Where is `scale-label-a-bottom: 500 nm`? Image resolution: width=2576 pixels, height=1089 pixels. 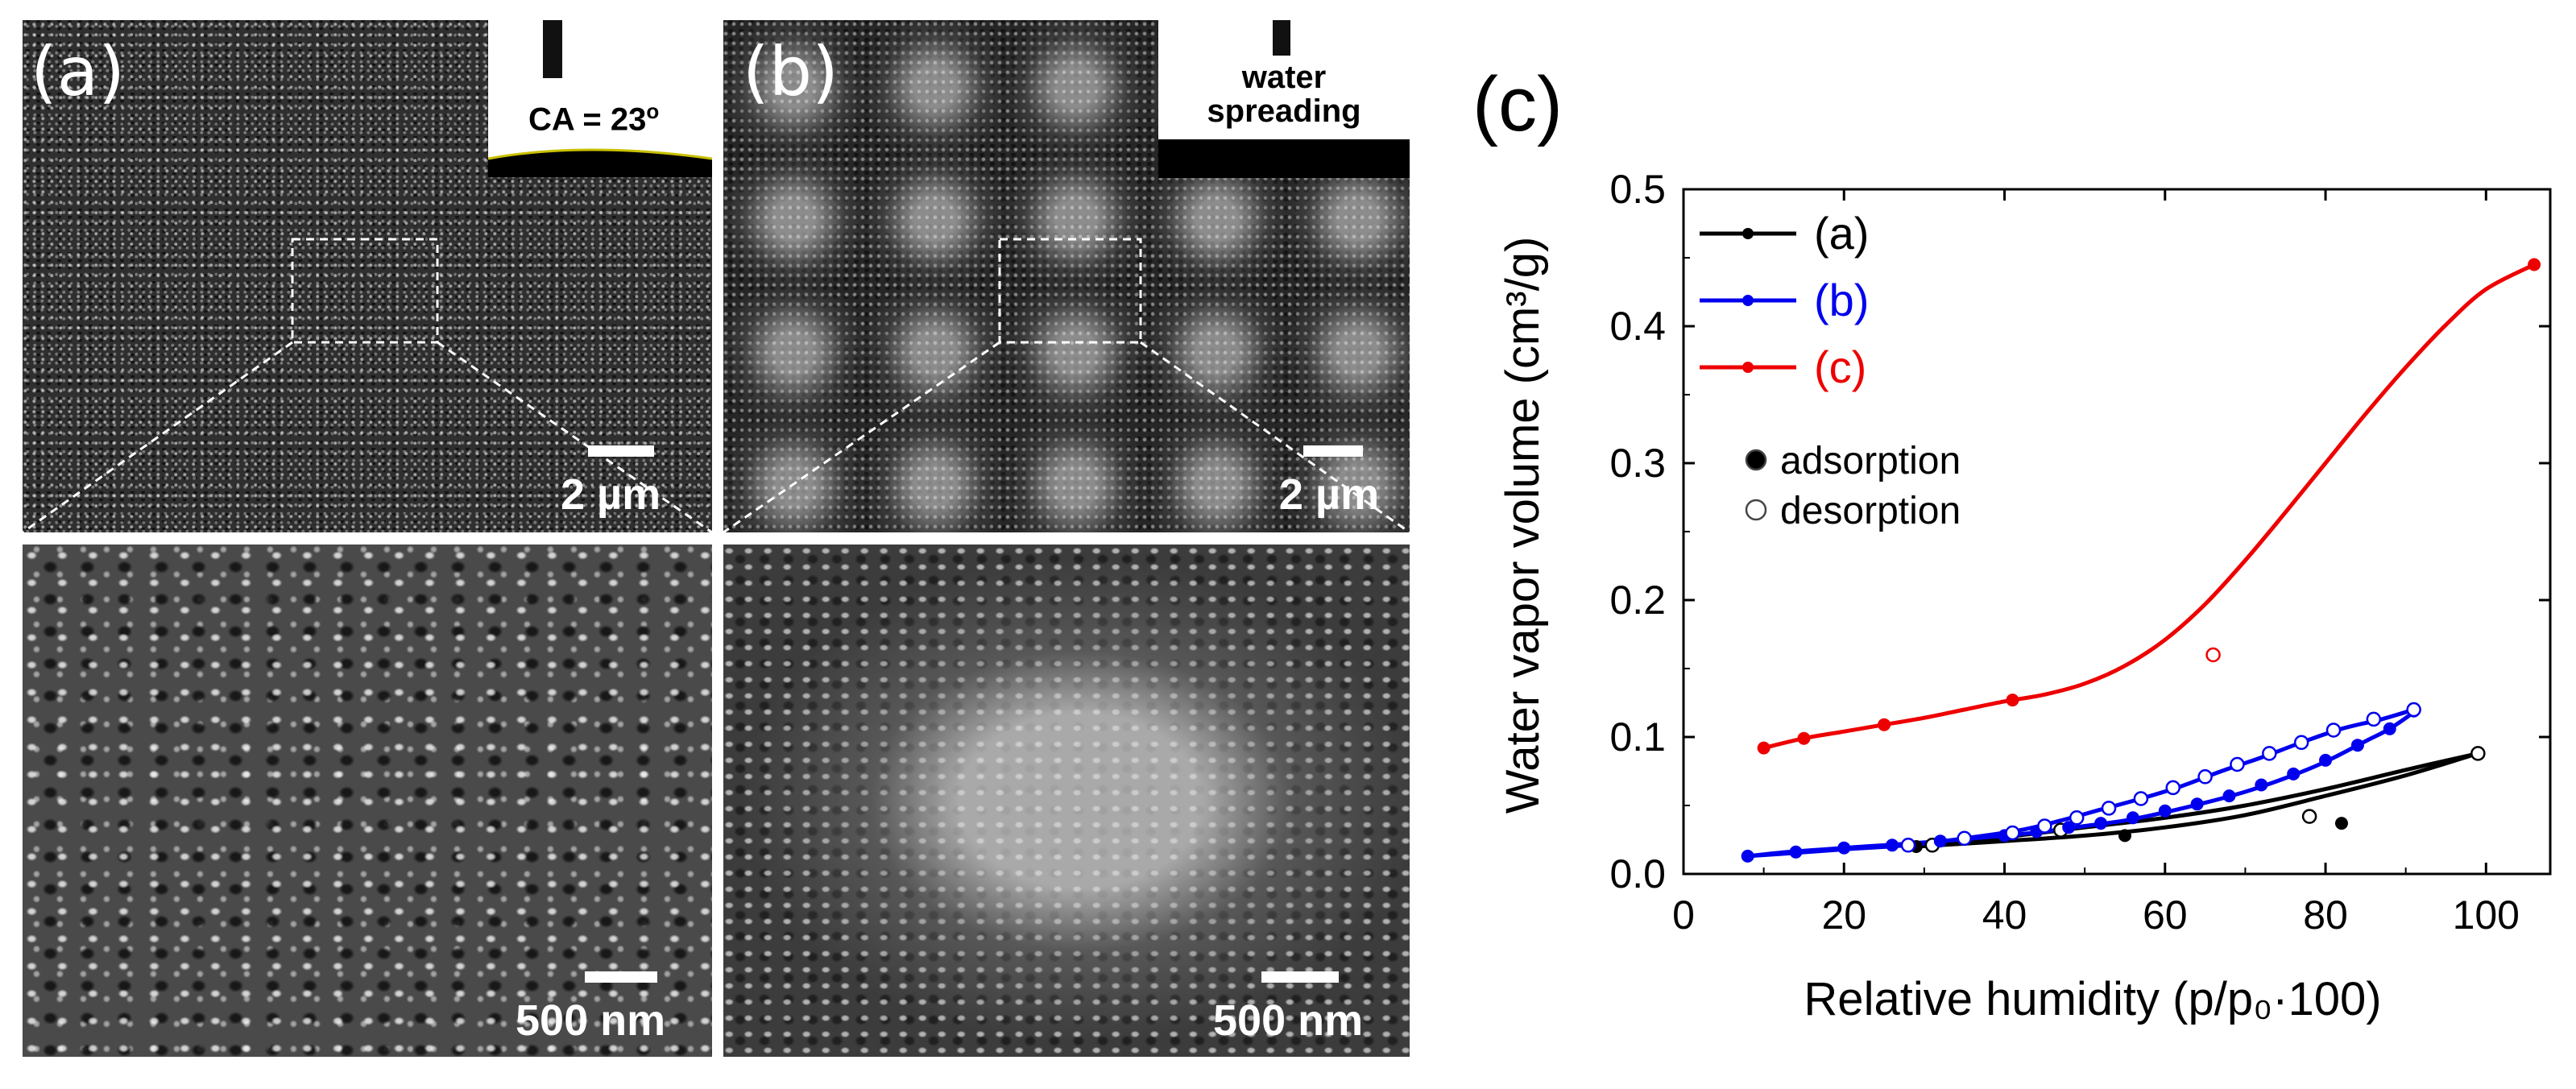
scale-label-a-bottom: 500 nm is located at coordinates (591, 1020).